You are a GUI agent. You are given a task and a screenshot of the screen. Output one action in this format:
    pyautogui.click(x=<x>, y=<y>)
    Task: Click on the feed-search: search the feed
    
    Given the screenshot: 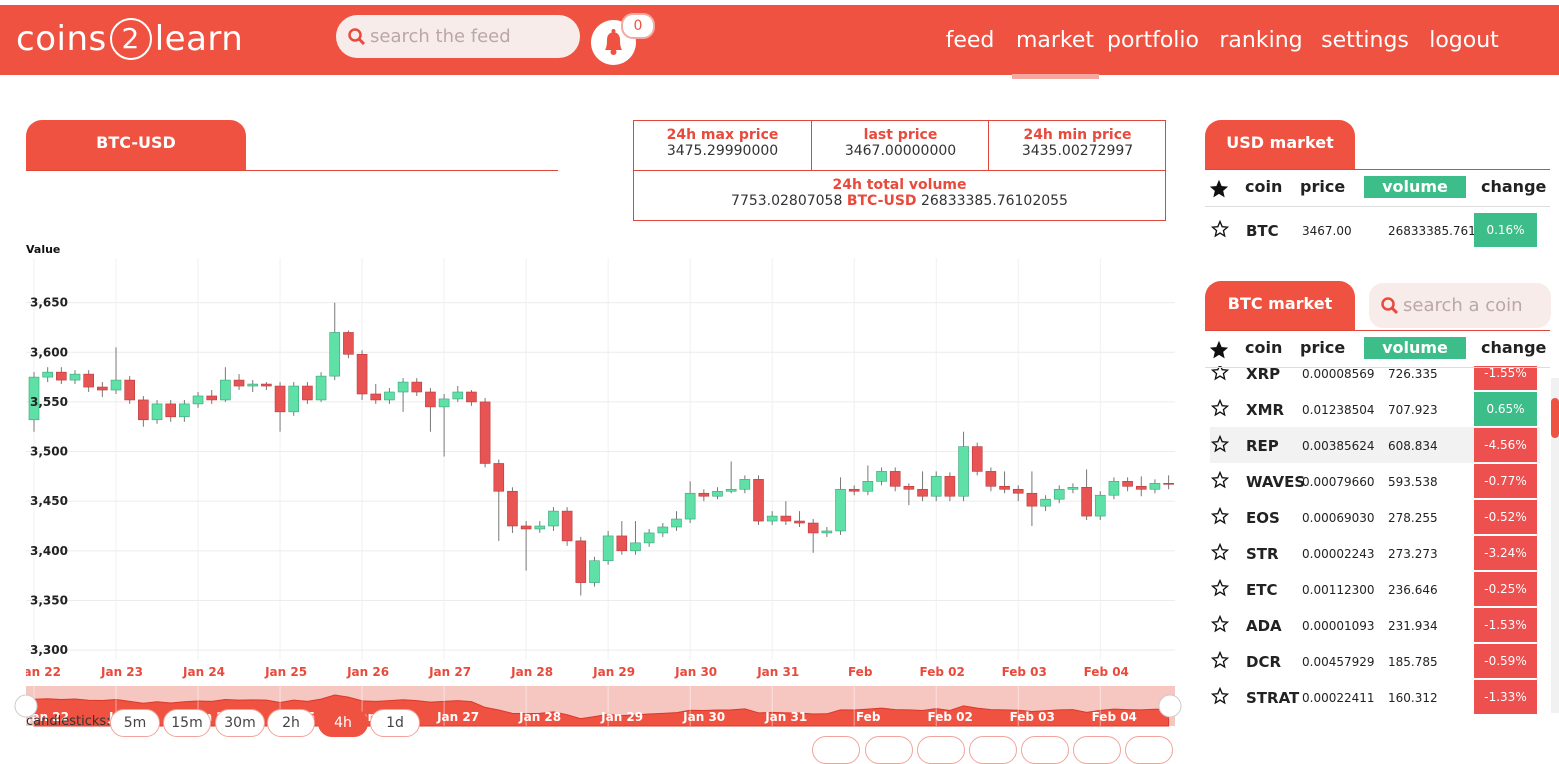 What is the action you would take?
    pyautogui.click(x=458, y=36)
    